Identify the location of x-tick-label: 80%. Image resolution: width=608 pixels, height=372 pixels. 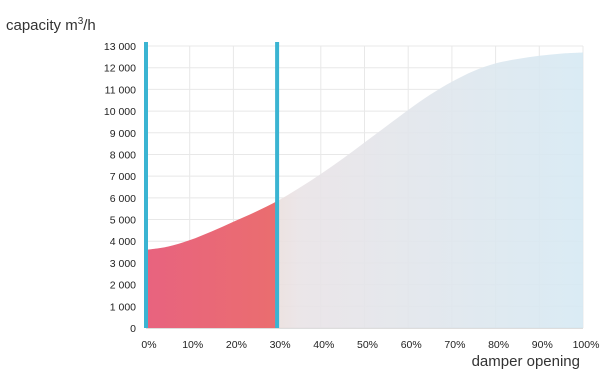
(498, 345).